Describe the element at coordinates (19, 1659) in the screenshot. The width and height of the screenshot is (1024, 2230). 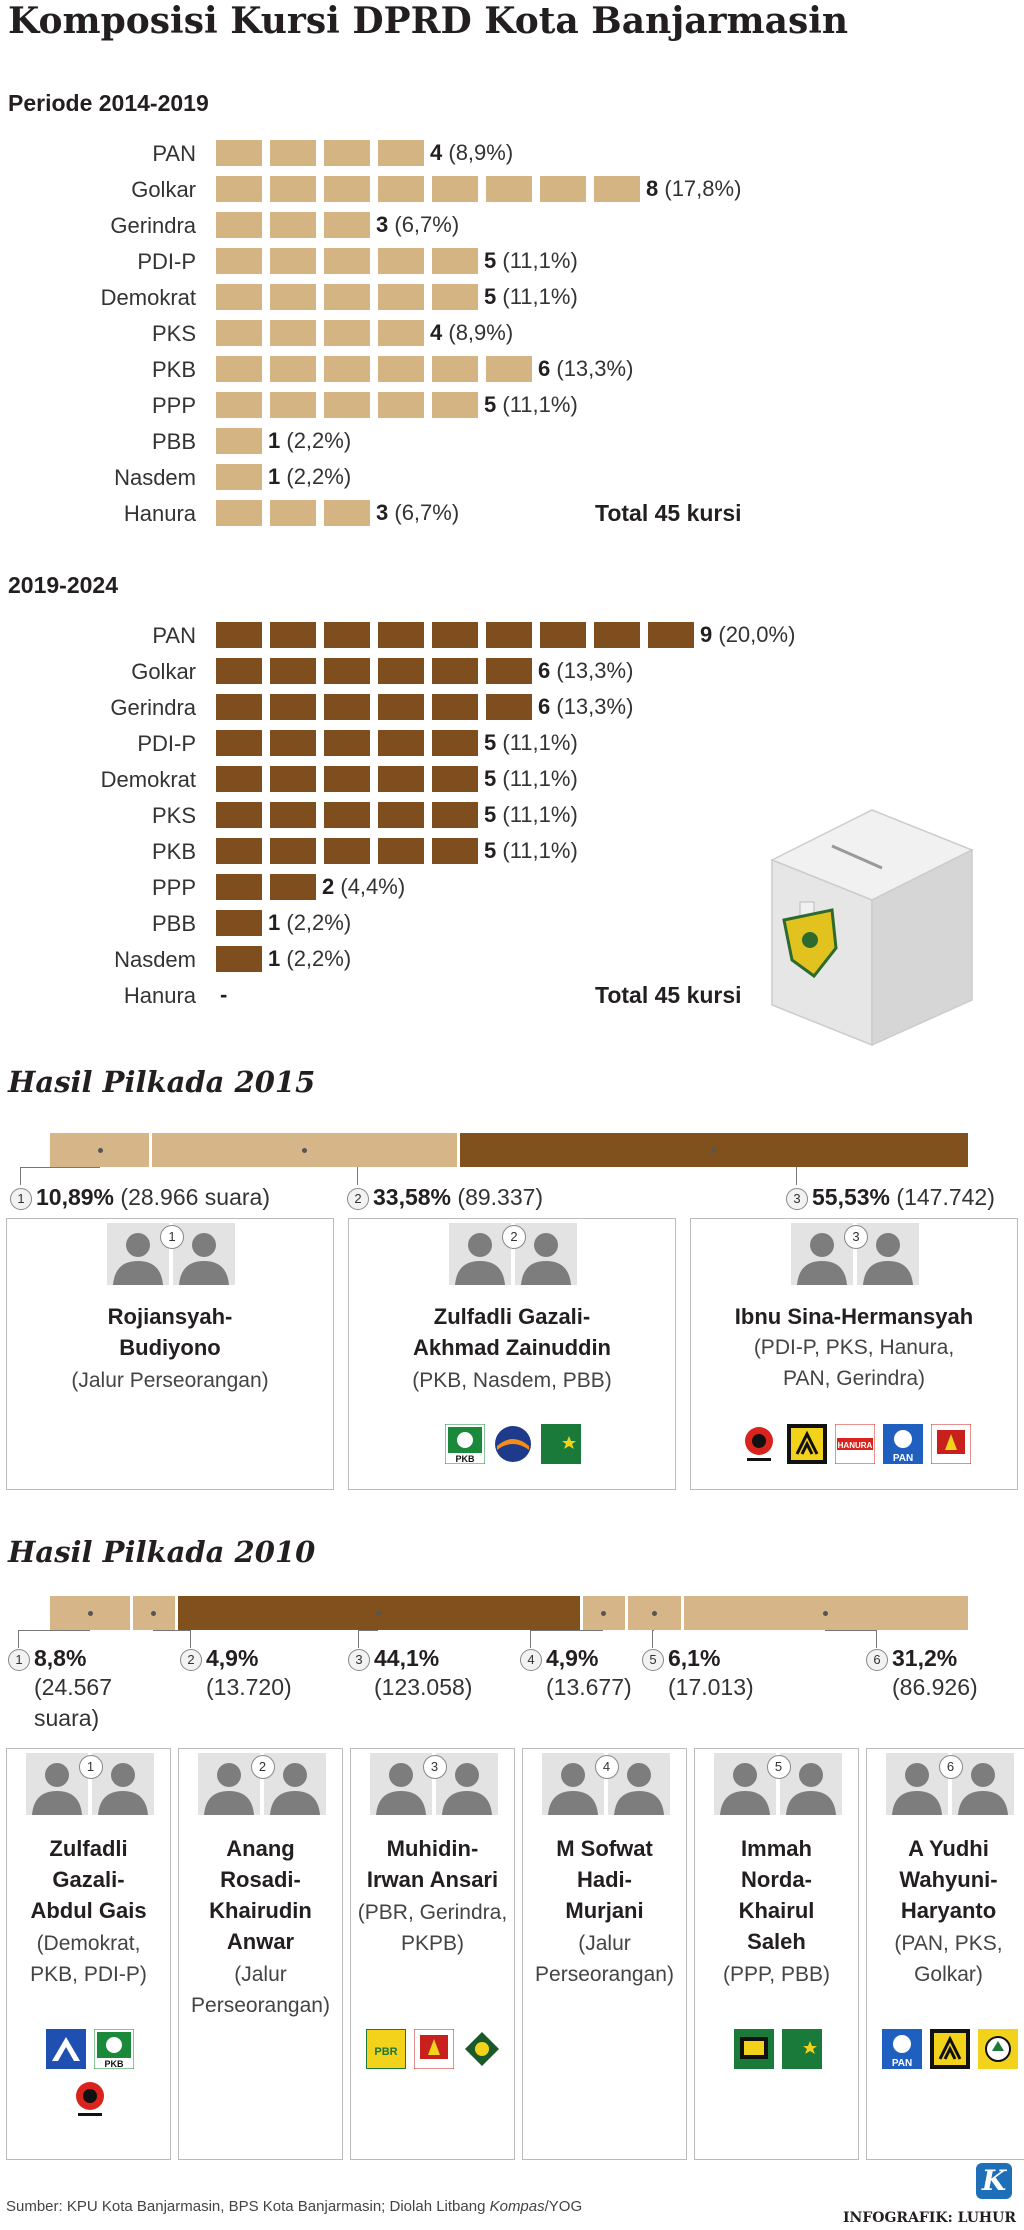
I see `result-number: 1` at that location.